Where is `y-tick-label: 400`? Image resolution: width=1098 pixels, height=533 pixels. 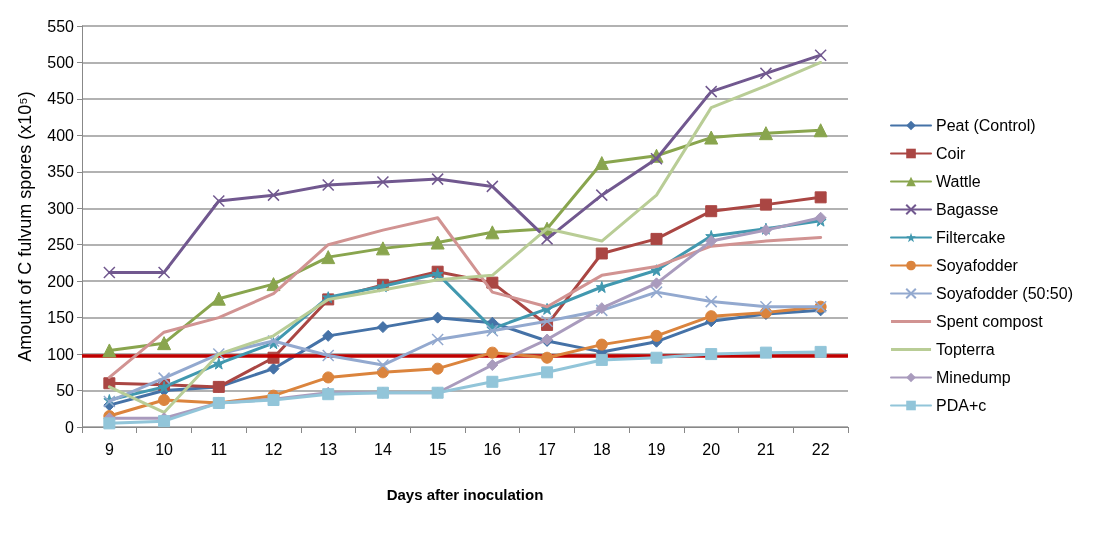
y-tick-label: 400 is located at coordinates (61, 135).